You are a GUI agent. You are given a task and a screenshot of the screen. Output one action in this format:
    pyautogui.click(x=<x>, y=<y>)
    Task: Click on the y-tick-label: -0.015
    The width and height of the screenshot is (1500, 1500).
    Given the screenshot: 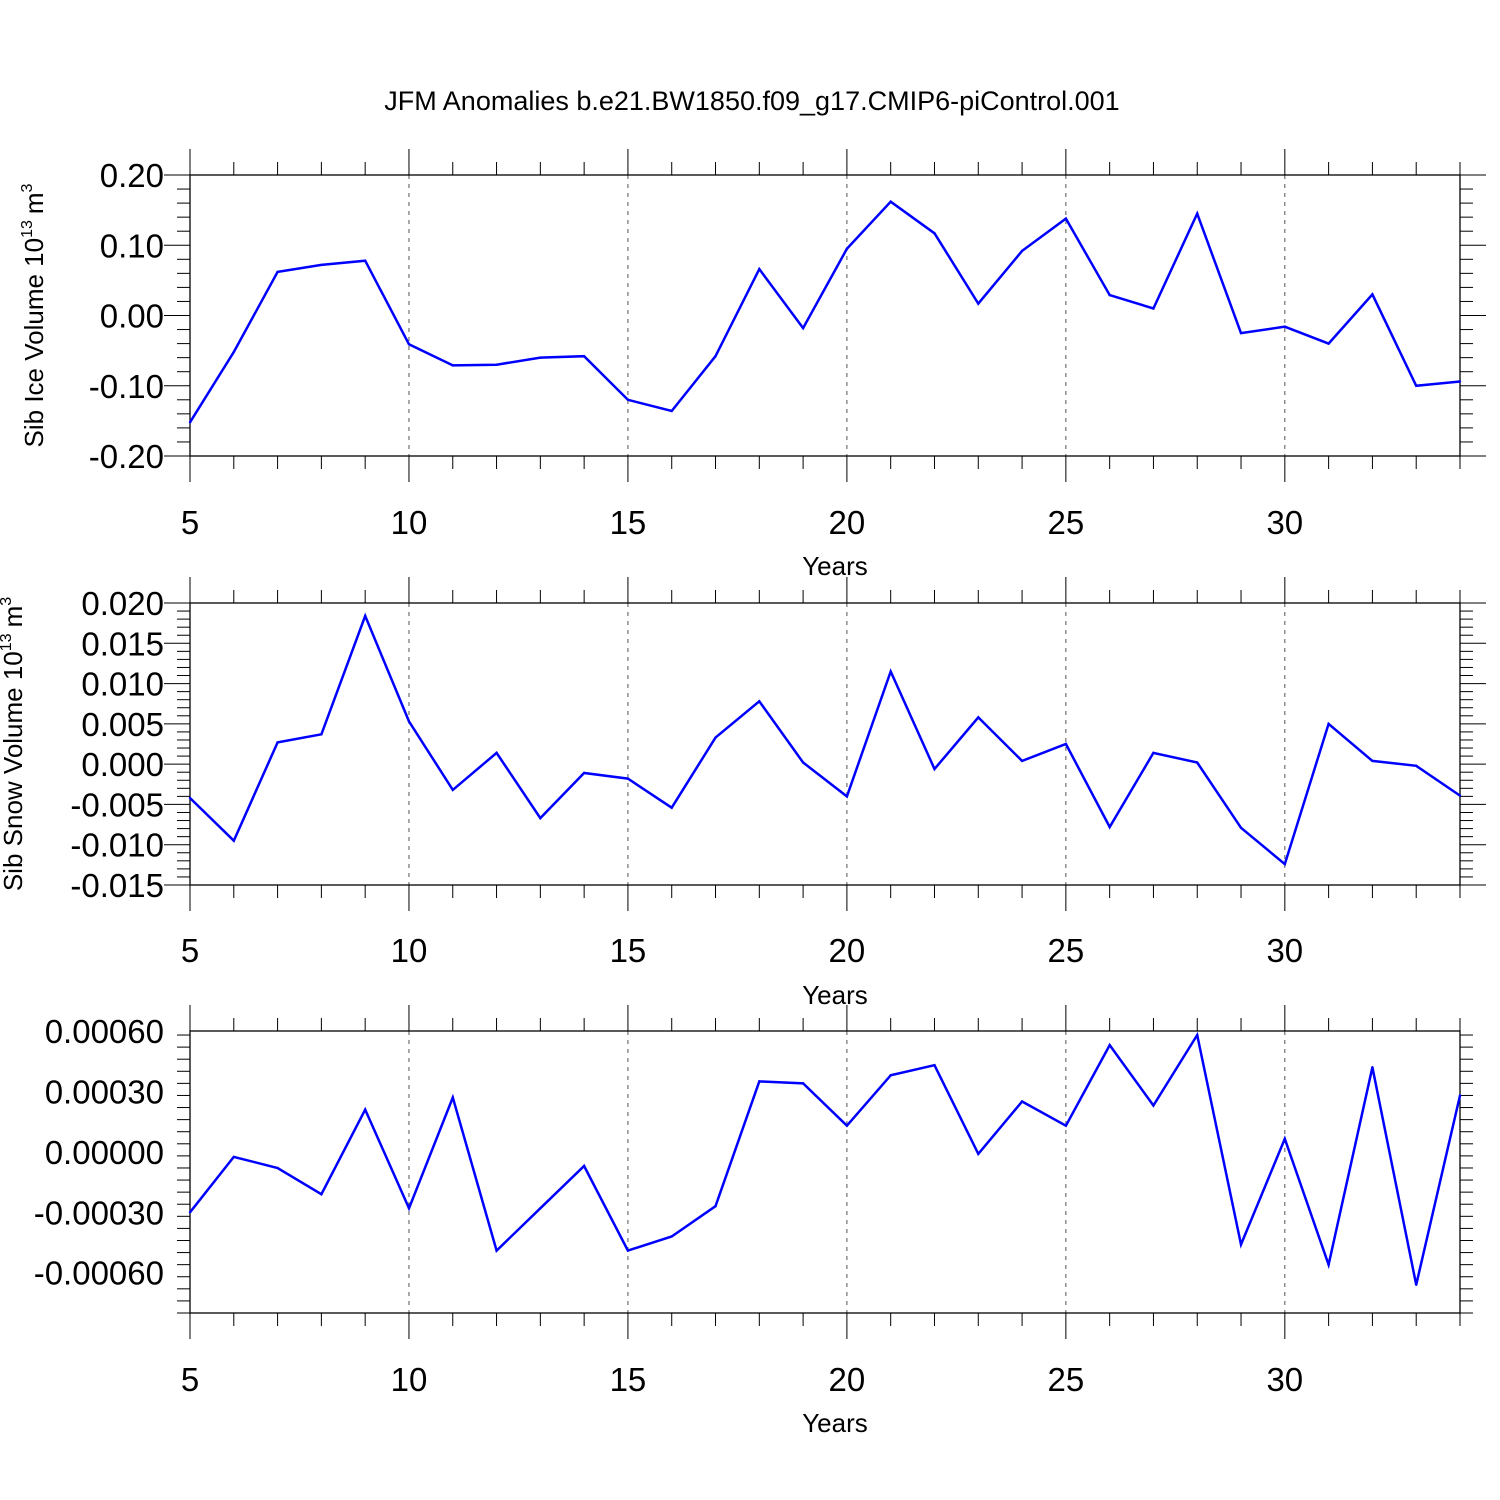 What is the action you would take?
    pyautogui.click(x=117, y=885)
    